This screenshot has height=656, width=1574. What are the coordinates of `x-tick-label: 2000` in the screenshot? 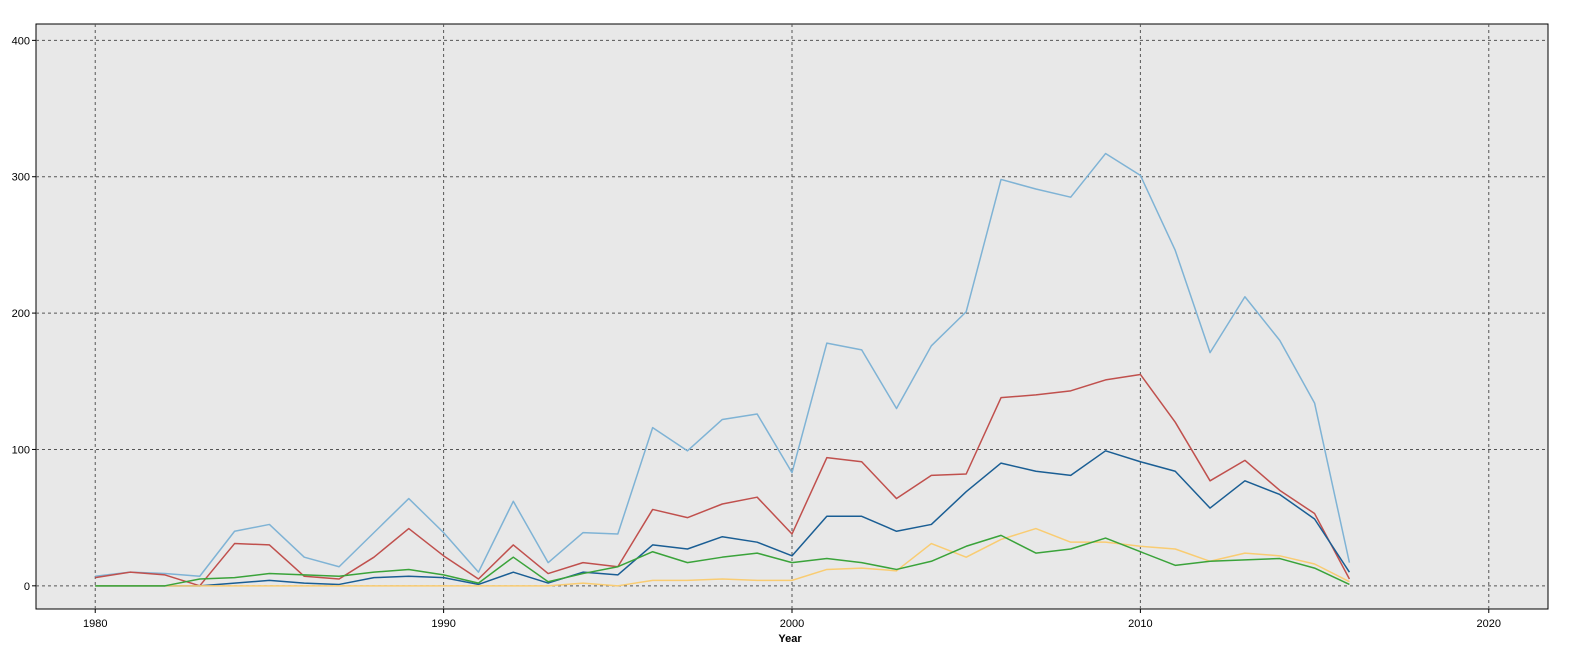 It's located at (792, 624).